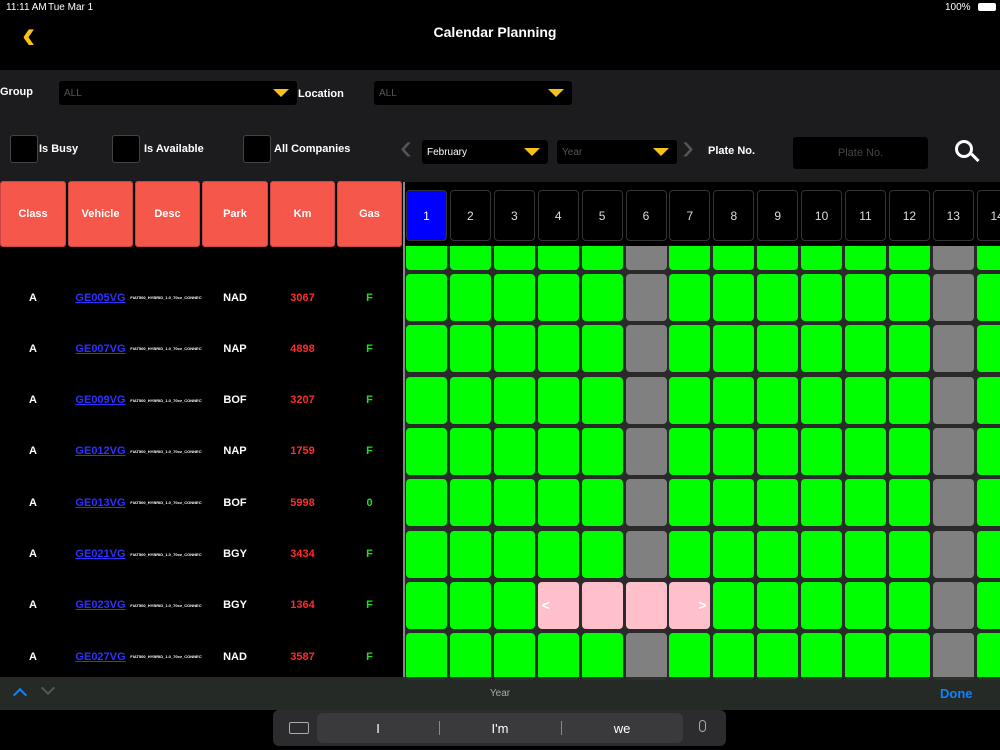  Describe the element at coordinates (558, 215) in the screenshot. I see `day-header: 4` at that location.